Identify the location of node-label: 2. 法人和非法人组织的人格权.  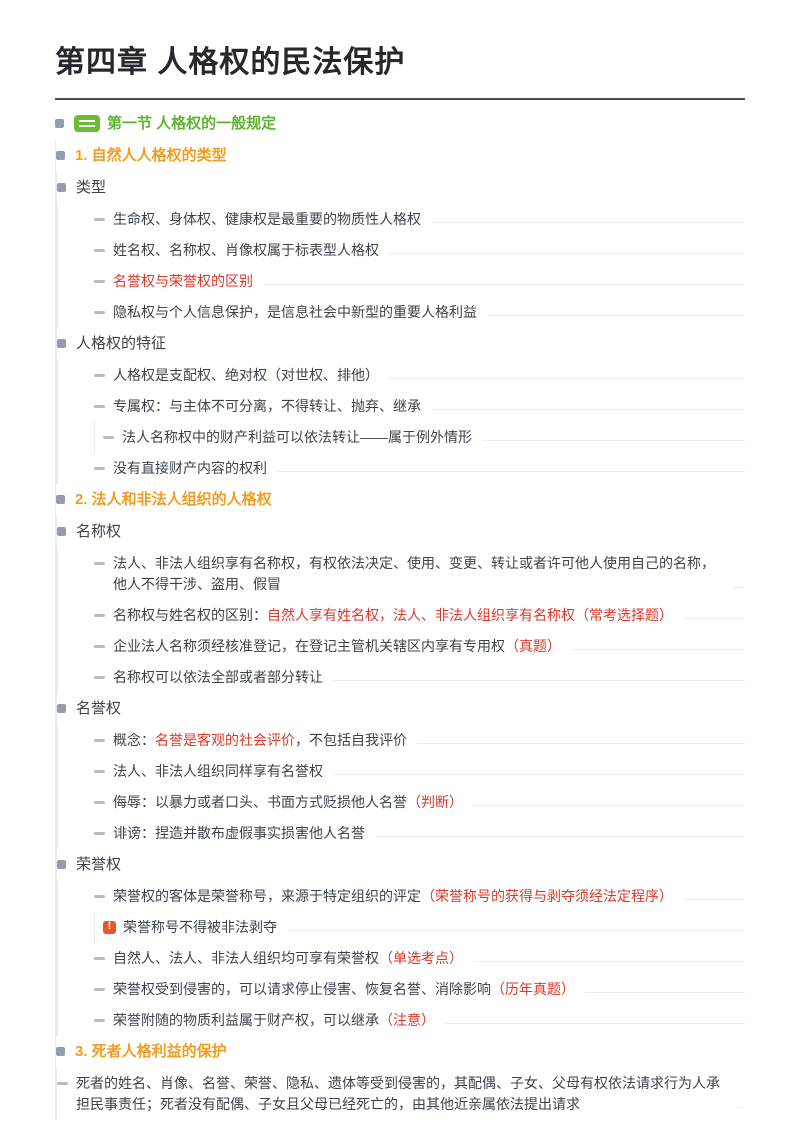
(173, 500).